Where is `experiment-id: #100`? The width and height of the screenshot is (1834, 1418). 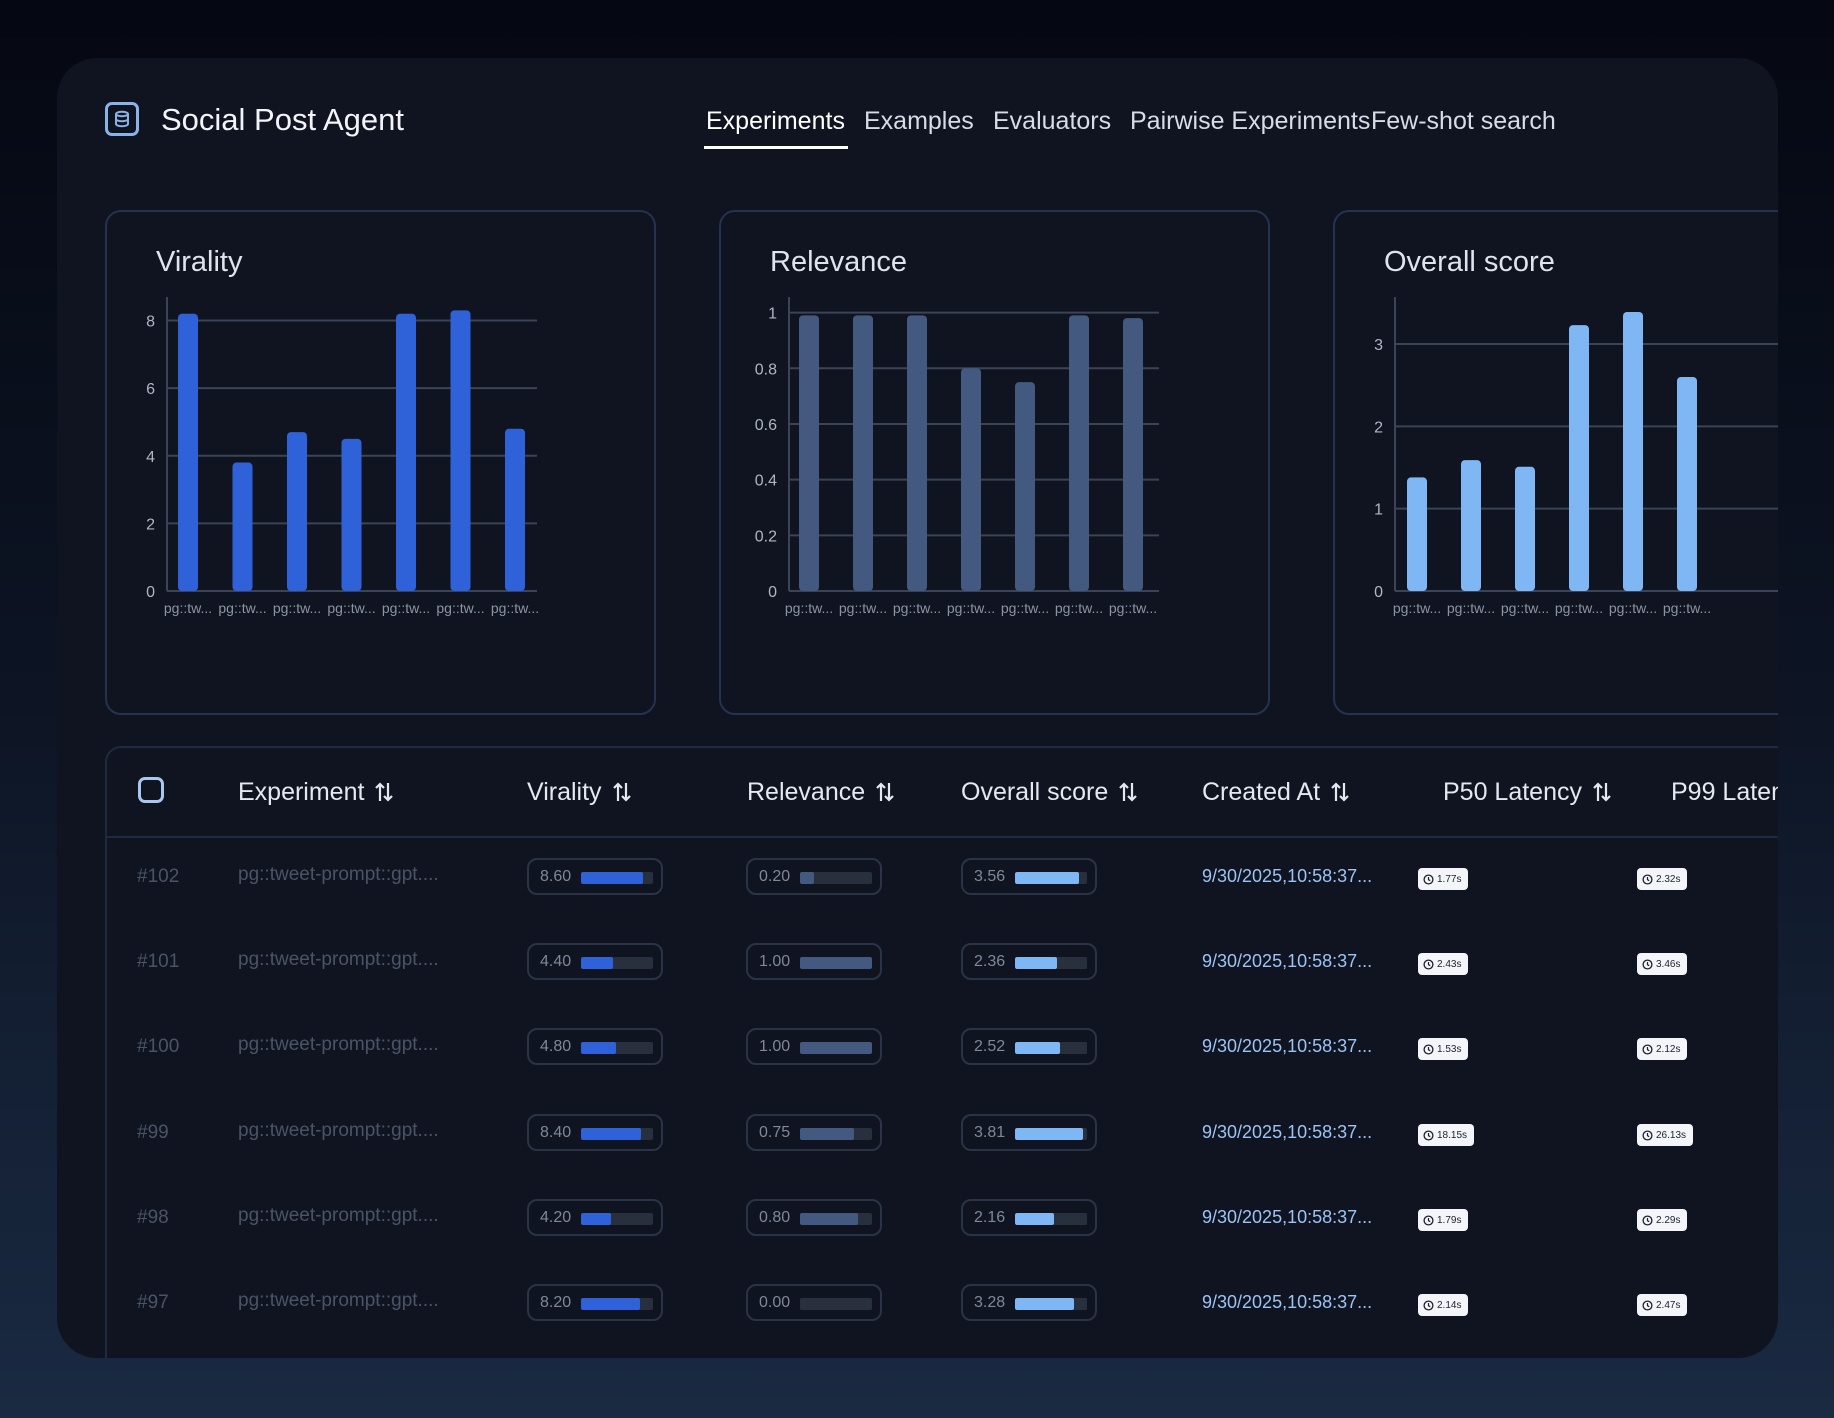 experiment-id: #100 is located at coordinates (158, 1046).